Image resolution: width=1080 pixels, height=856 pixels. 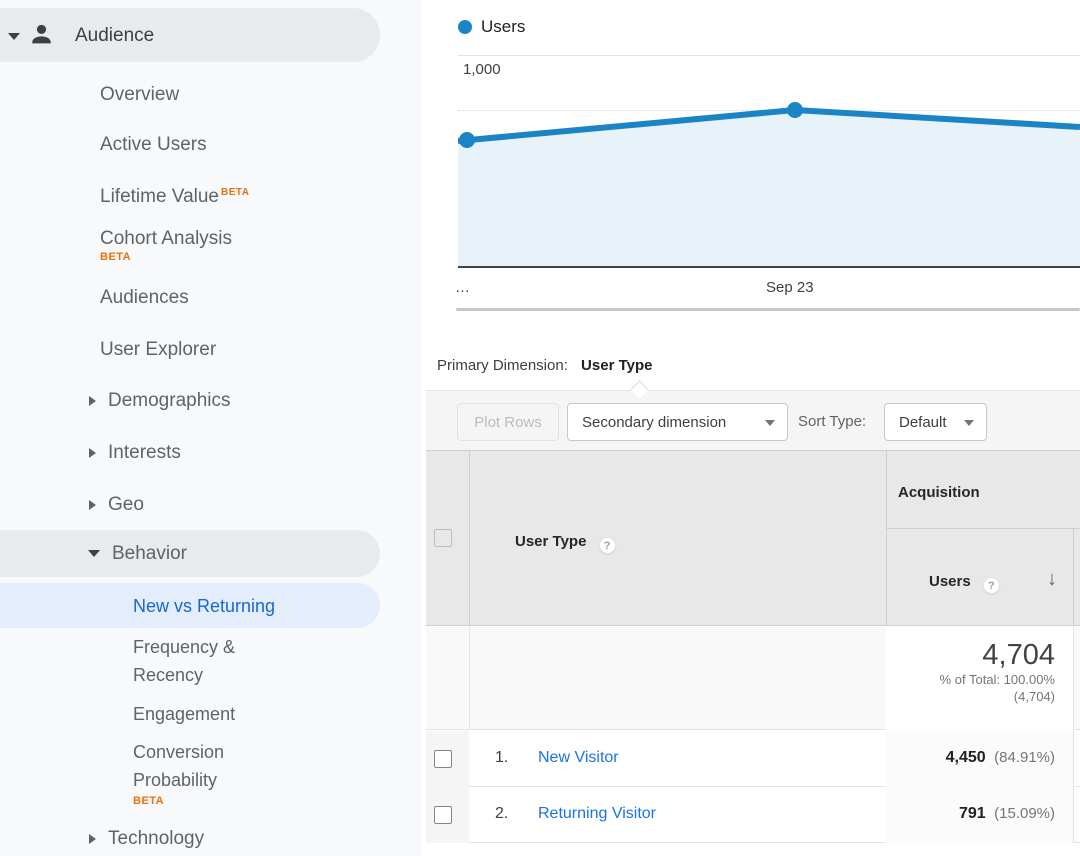 I want to click on sidebar-item-cohort-analysis: Cohort Analysis BETA, so click(x=166, y=246).